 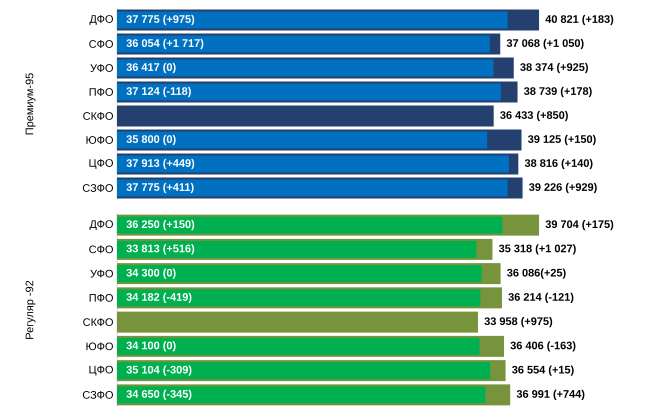 What do you see at coordinates (31, 309) in the screenshot?
I see `y-axis-title: Регуляр -92` at bounding box center [31, 309].